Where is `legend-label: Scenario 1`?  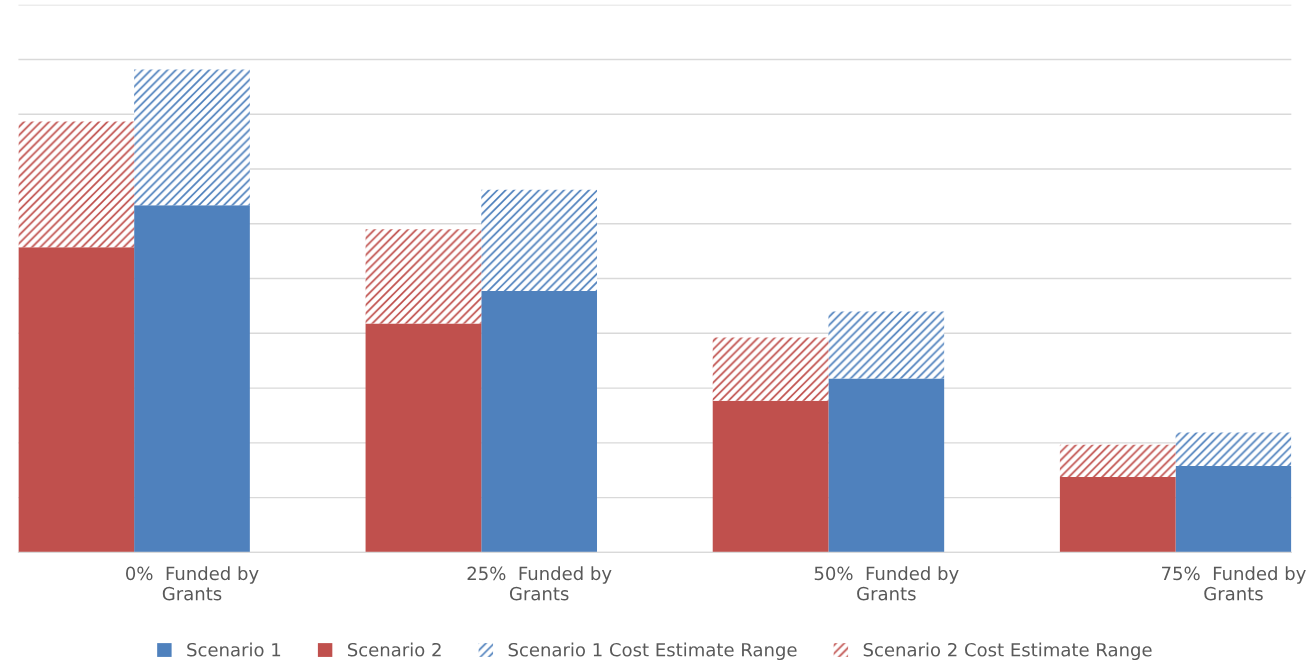 legend-label: Scenario 1 is located at coordinates (234, 649).